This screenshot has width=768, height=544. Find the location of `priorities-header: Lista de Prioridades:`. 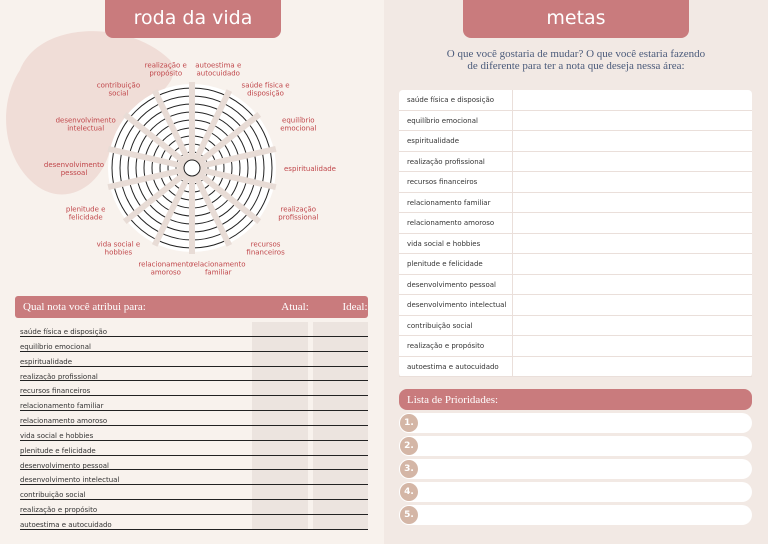

priorities-header: Lista de Prioridades: is located at coordinates (575, 399).